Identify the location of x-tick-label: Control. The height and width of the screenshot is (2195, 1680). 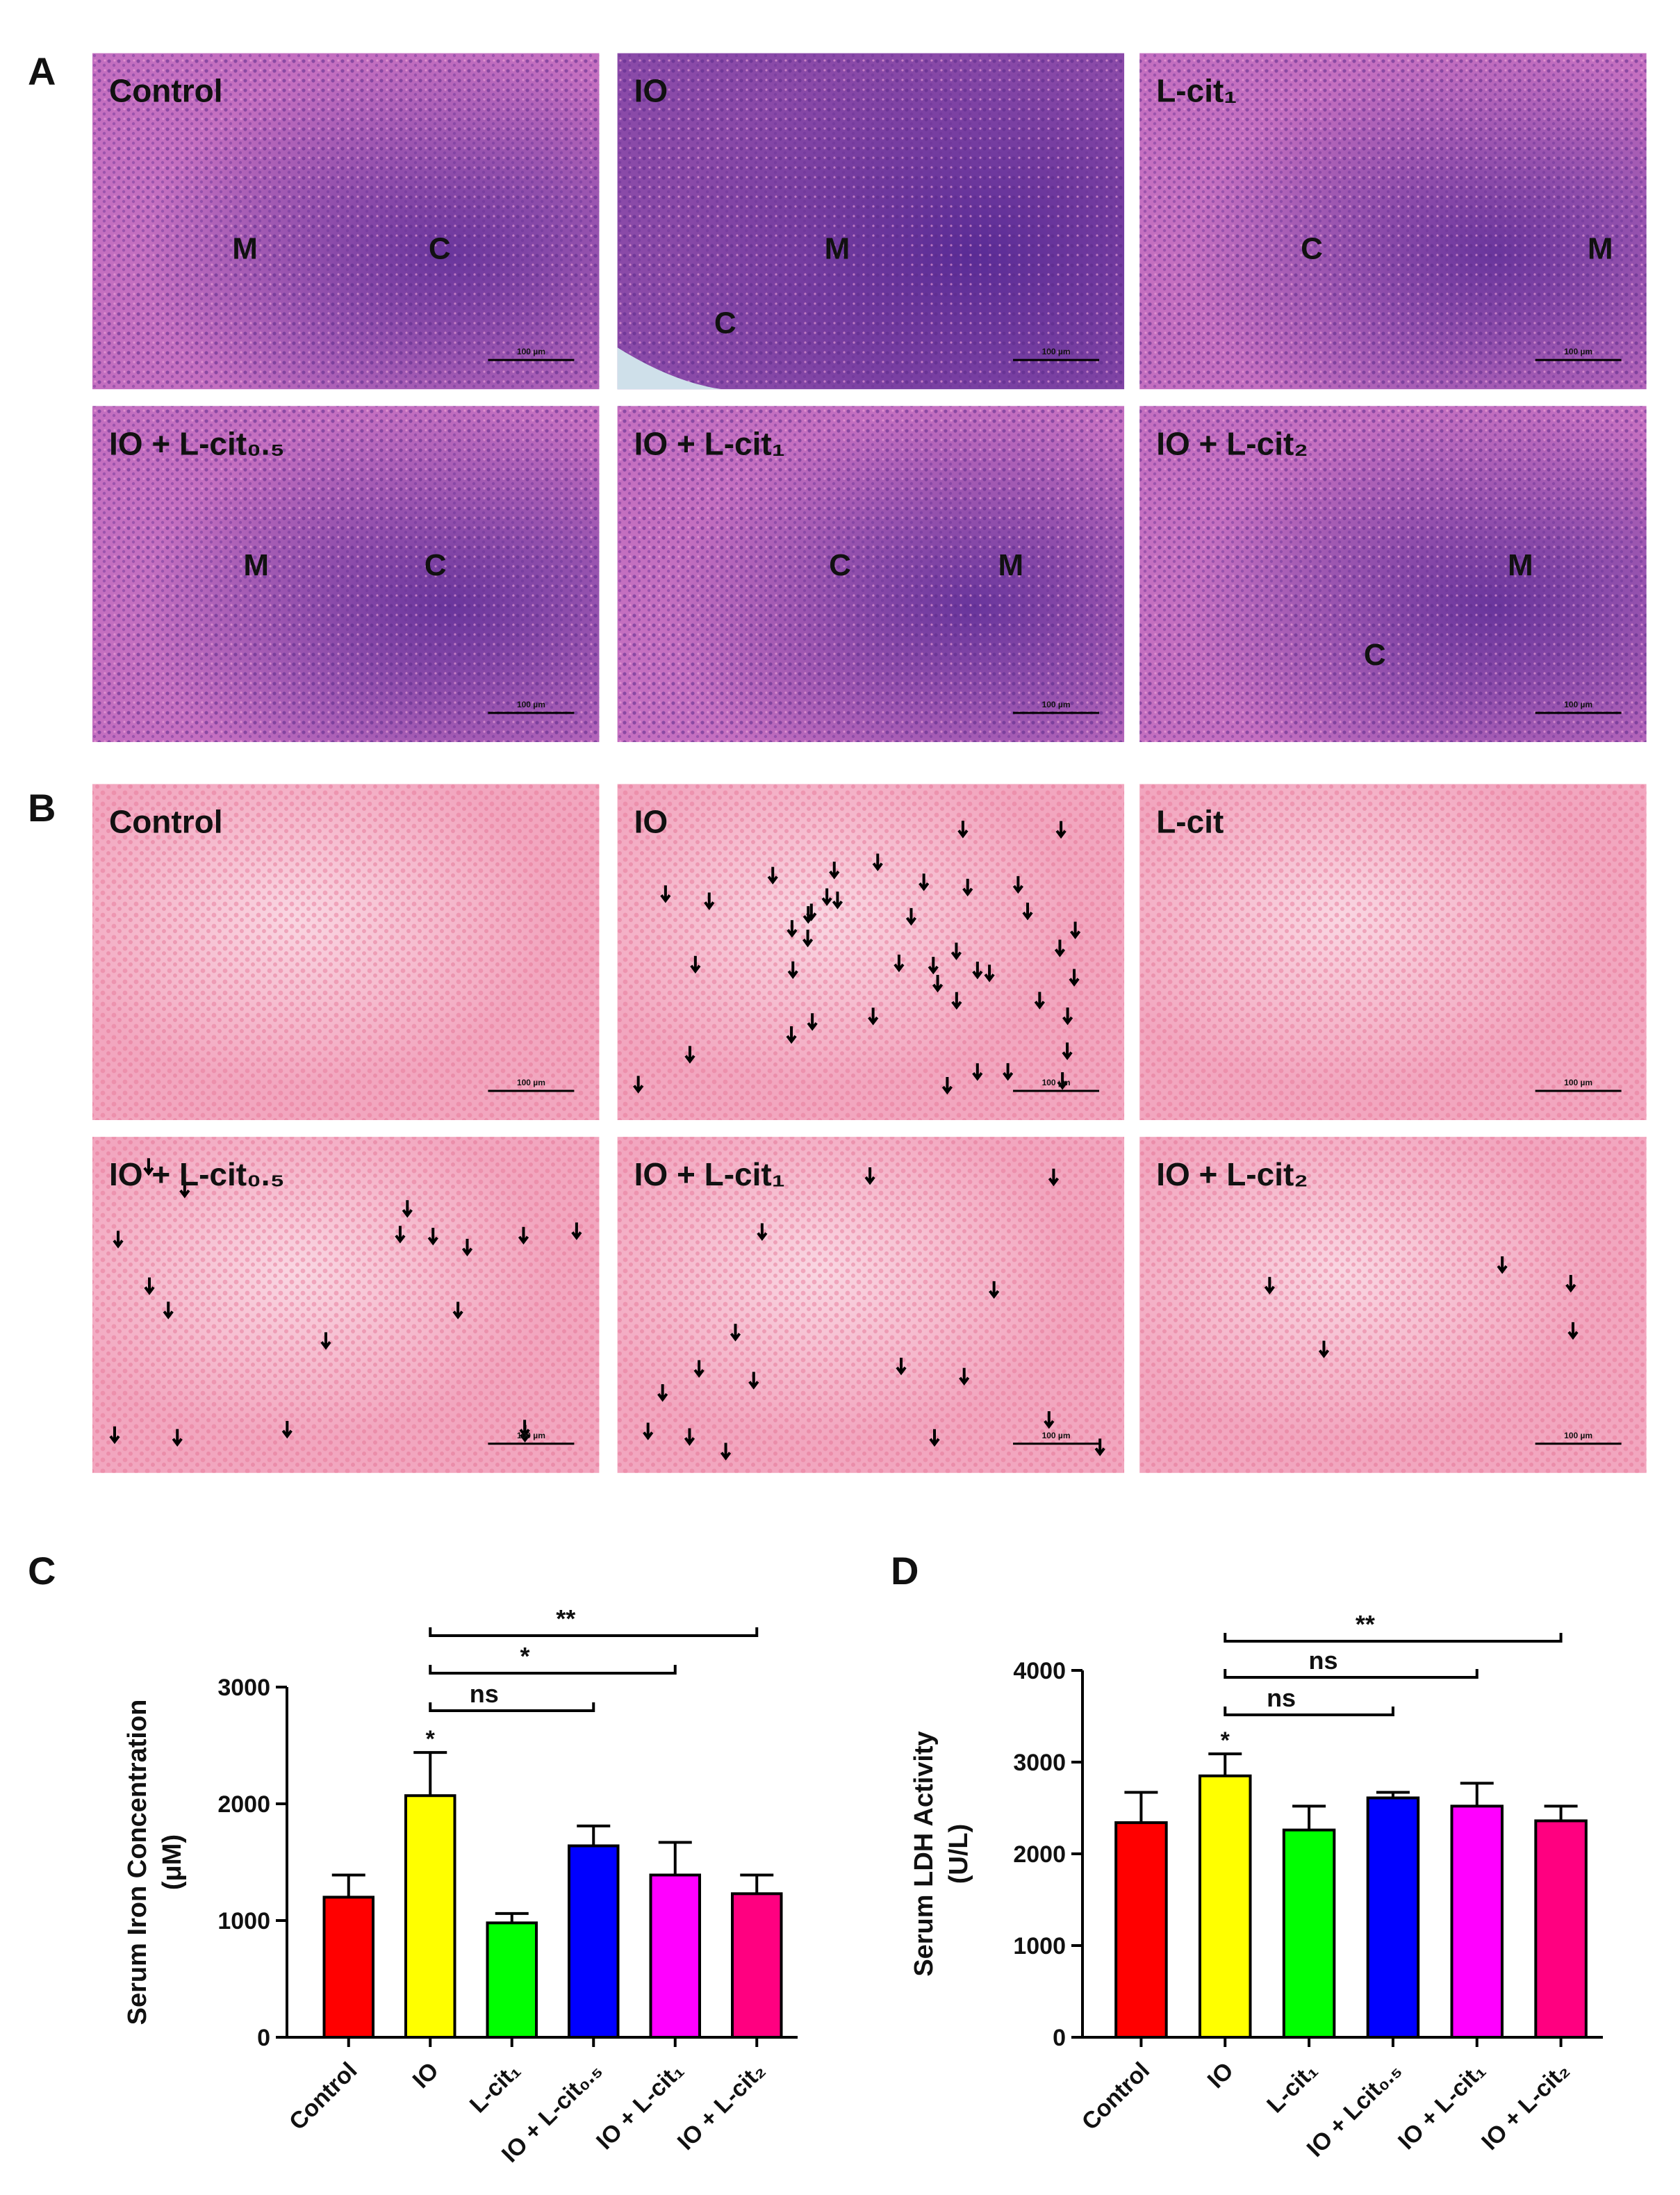
(1116, 2096).